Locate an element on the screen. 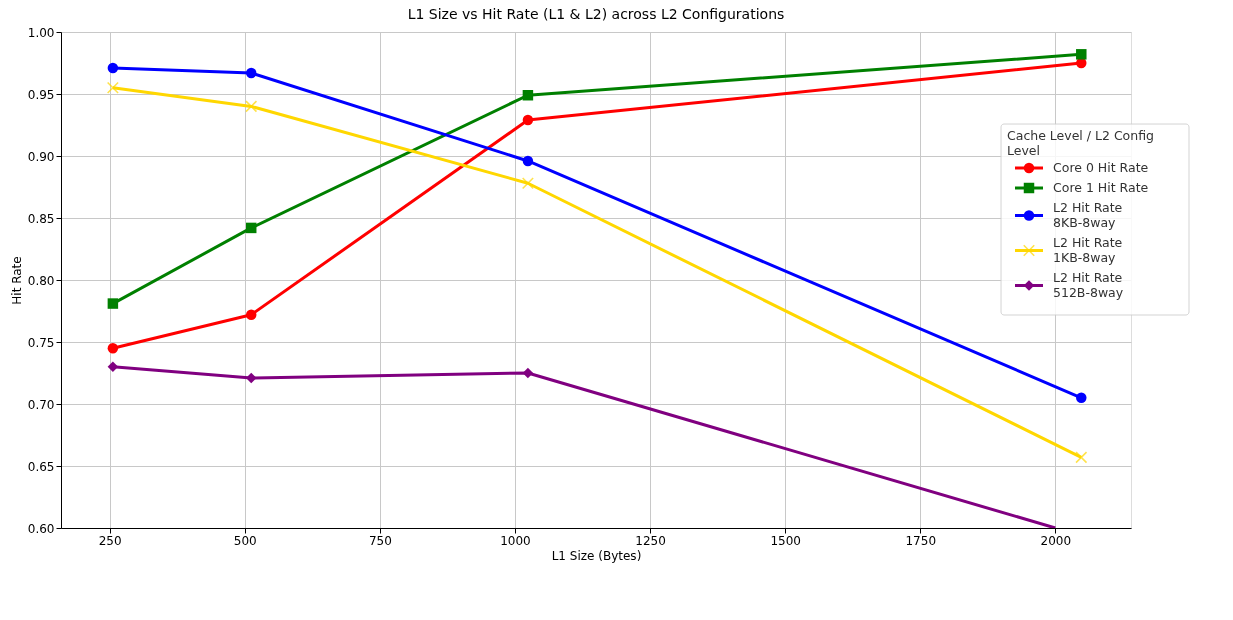  y-tick-label: 1.00 is located at coordinates (41, 32).